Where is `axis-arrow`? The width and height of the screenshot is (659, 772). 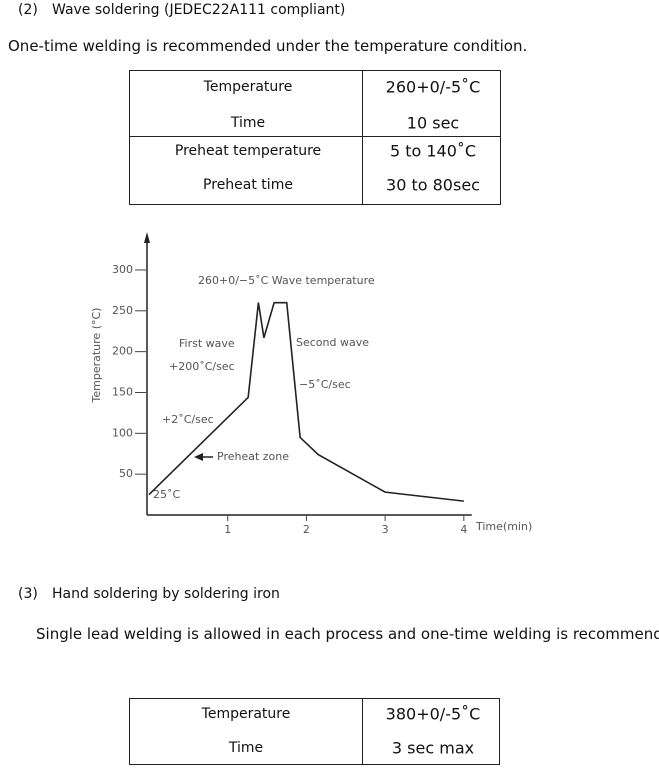
axis-arrow is located at coordinates (147, 237).